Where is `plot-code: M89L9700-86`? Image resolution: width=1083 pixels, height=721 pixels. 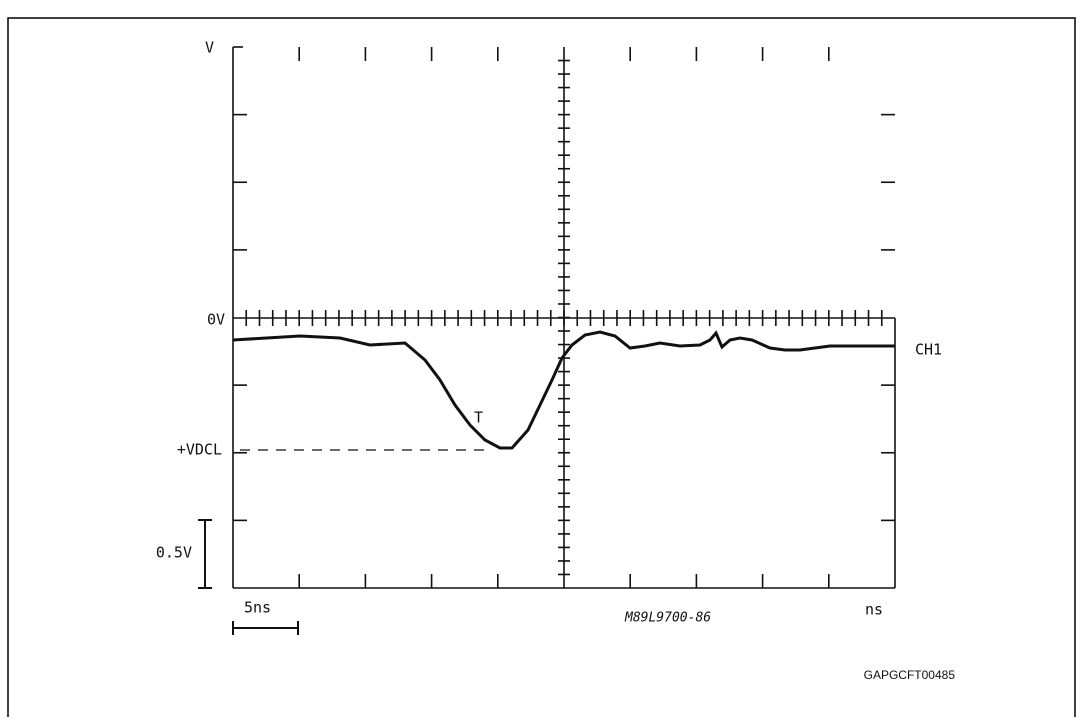 plot-code: M89L9700-86 is located at coordinates (667, 618).